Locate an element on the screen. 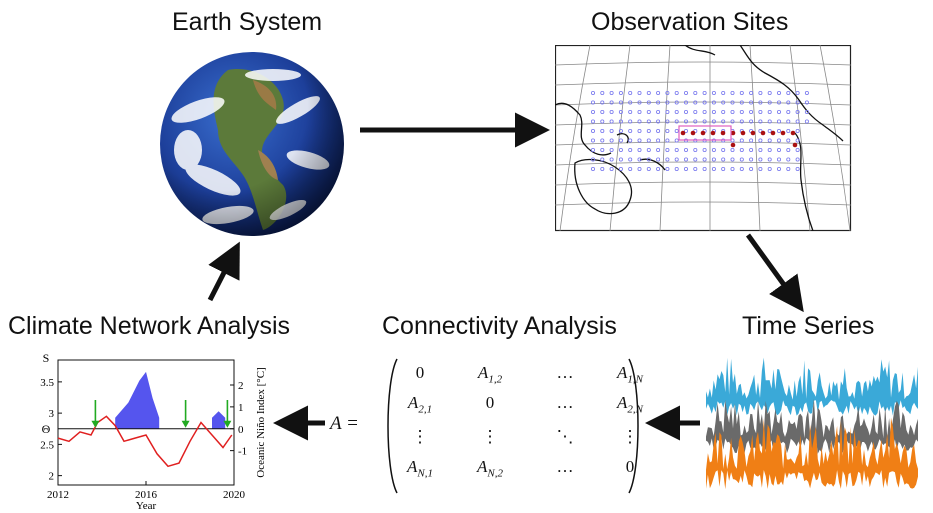  matrix-cell: A2,N is located at coordinates (630, 404).